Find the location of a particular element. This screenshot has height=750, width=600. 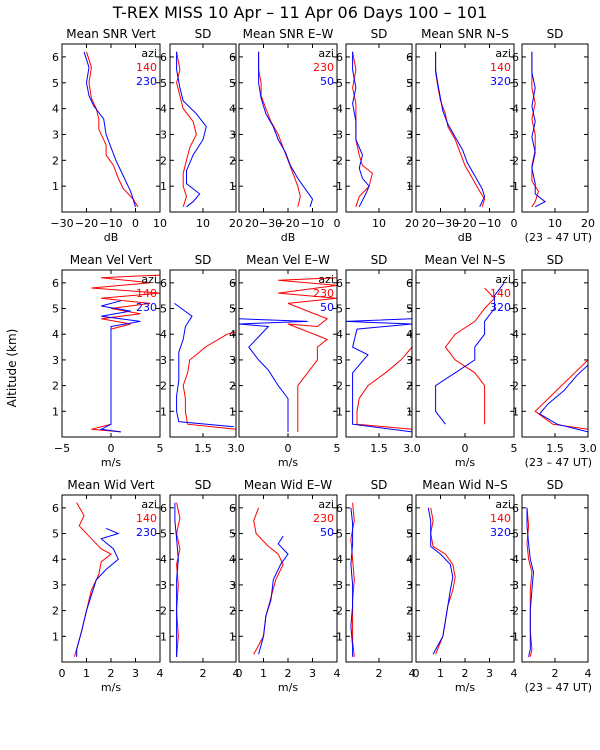

x-tick-label: −10 is located at coordinates (110, 223).